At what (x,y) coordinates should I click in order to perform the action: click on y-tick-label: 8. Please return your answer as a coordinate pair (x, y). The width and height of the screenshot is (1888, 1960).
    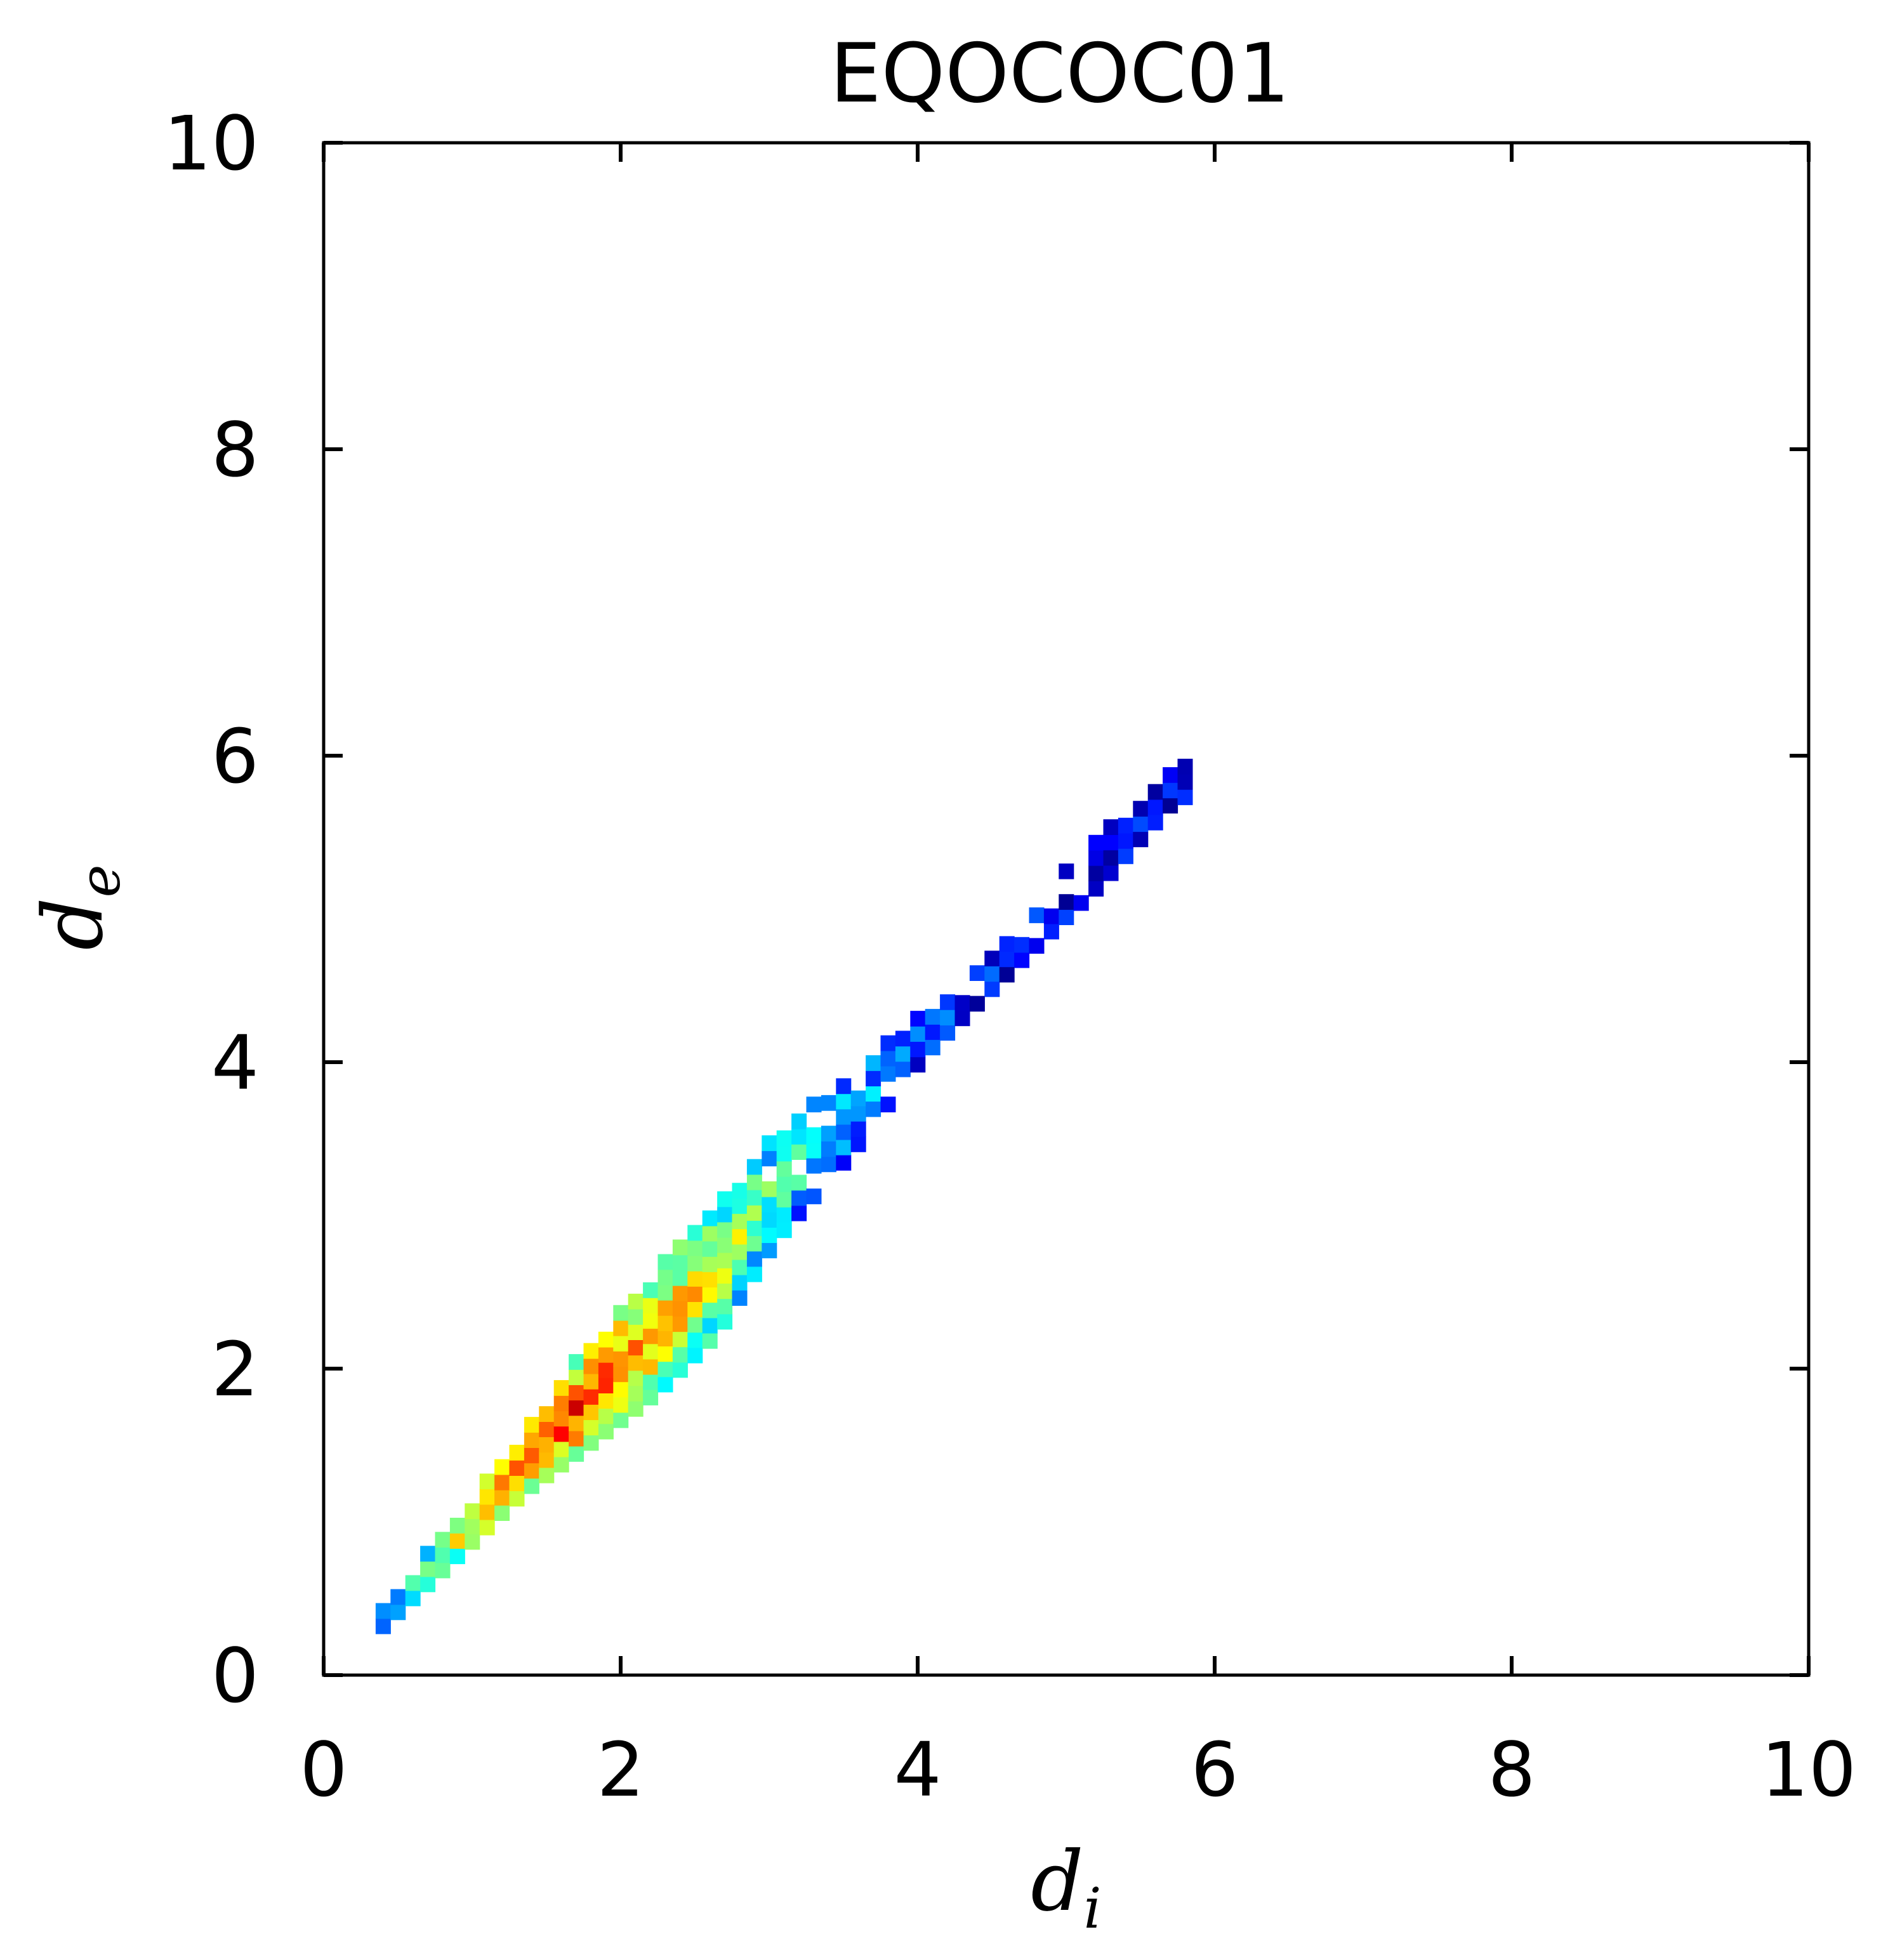
    Looking at the image, I should click on (235, 450).